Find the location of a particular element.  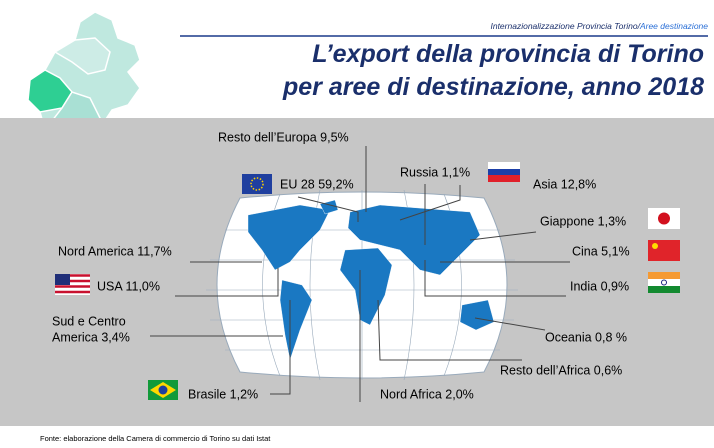

label: Russia 1,1% is located at coordinates (435, 172).